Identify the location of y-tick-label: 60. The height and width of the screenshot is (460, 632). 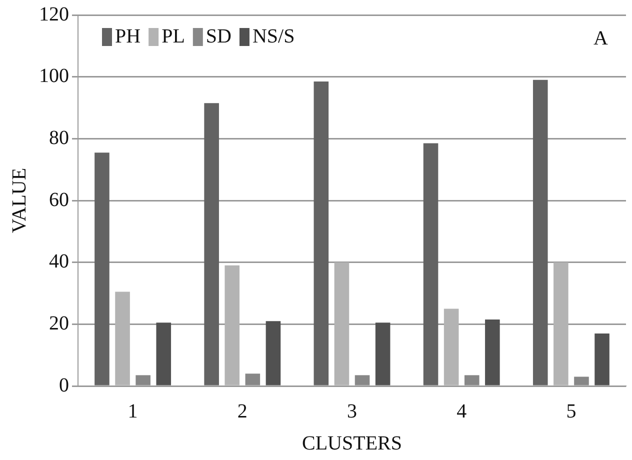
(59, 199).